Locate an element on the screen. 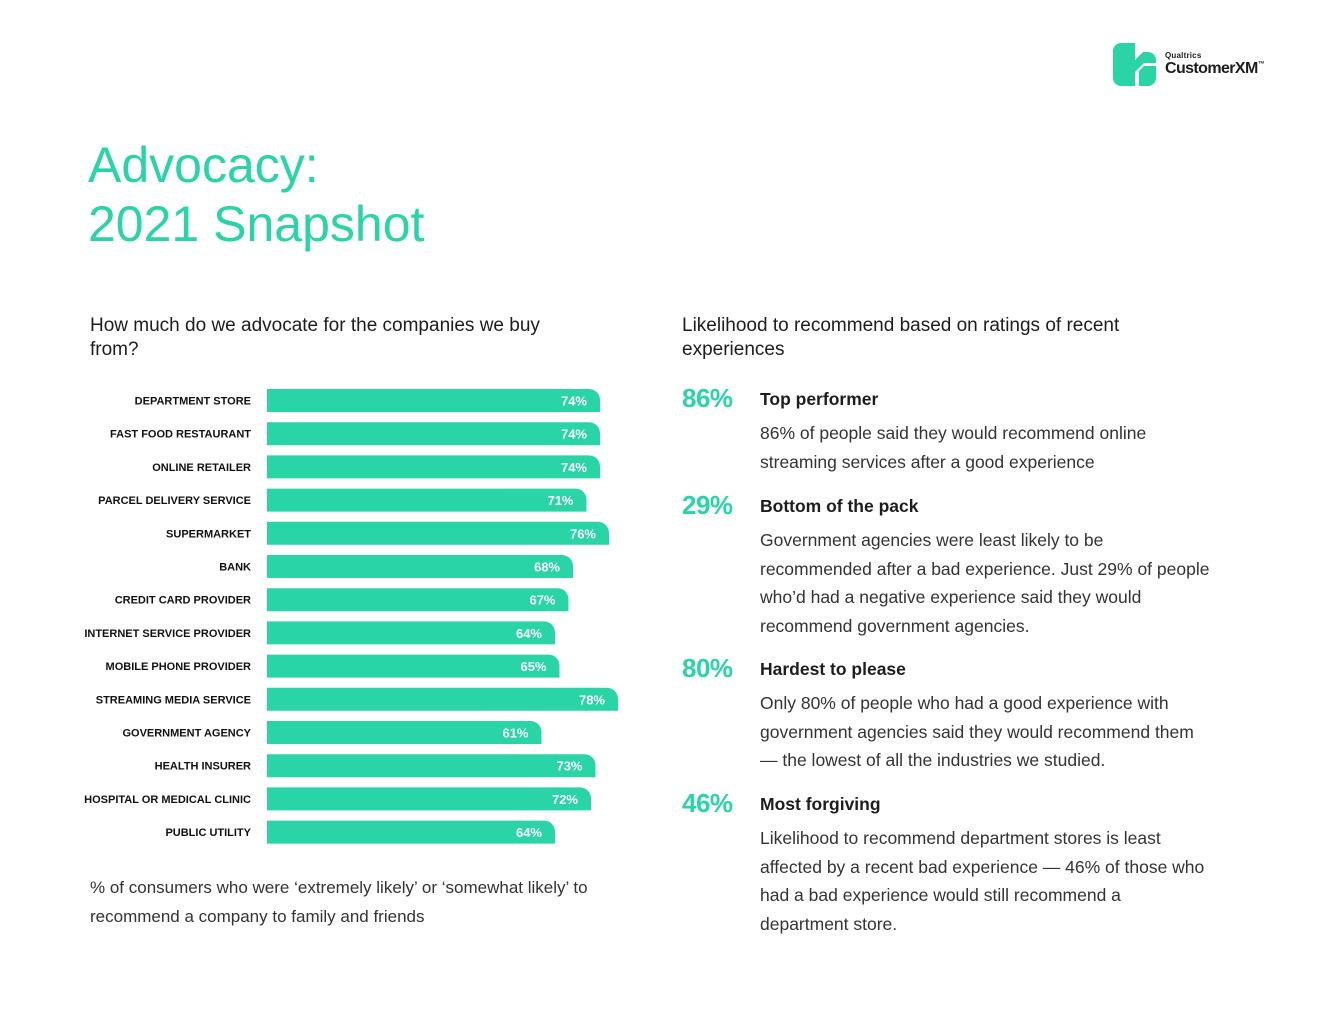 This screenshot has height=1020, width=1320. logo-product-name: CustomerXM™ is located at coordinates (1215, 68).